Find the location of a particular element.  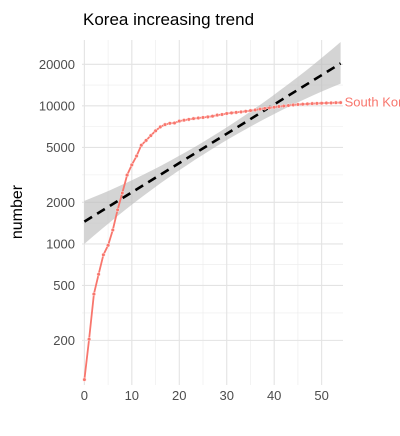

x-tick-label: 40 is located at coordinates (274, 395).